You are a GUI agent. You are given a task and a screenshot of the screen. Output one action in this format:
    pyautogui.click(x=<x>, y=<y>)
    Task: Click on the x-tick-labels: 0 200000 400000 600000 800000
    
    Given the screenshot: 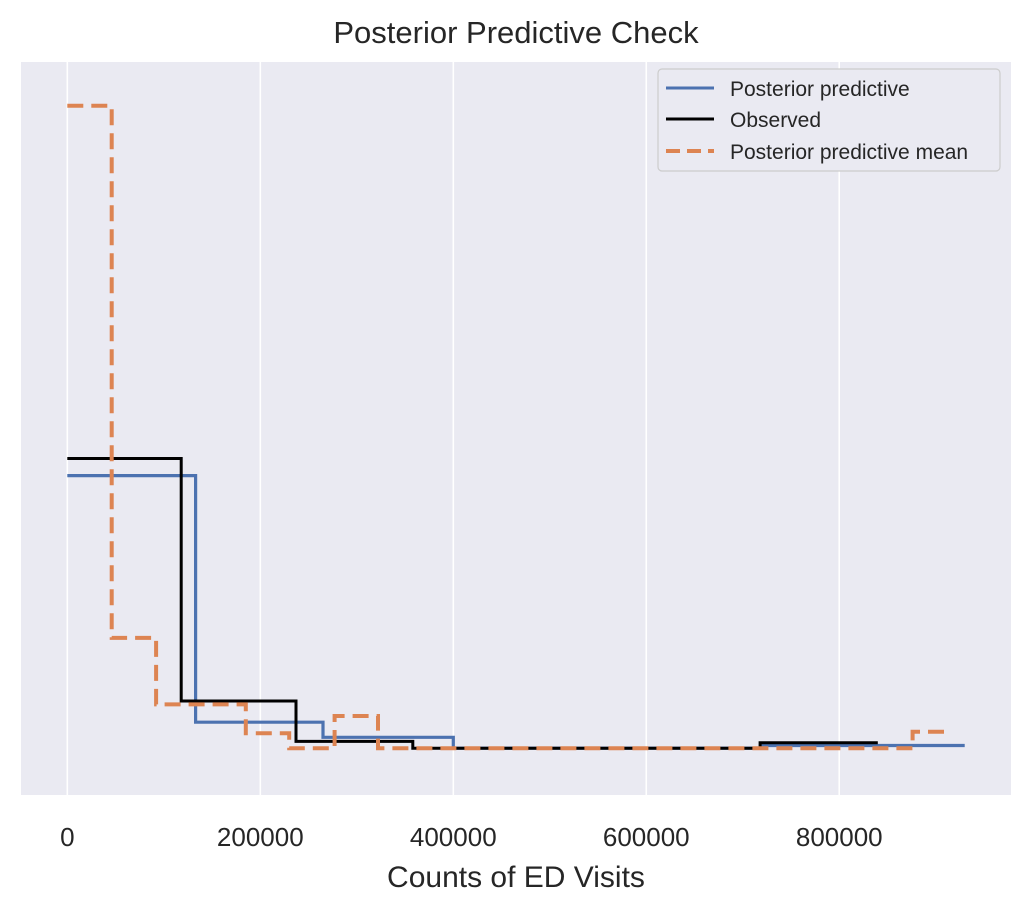 What is the action you would take?
    pyautogui.click(x=471, y=837)
    